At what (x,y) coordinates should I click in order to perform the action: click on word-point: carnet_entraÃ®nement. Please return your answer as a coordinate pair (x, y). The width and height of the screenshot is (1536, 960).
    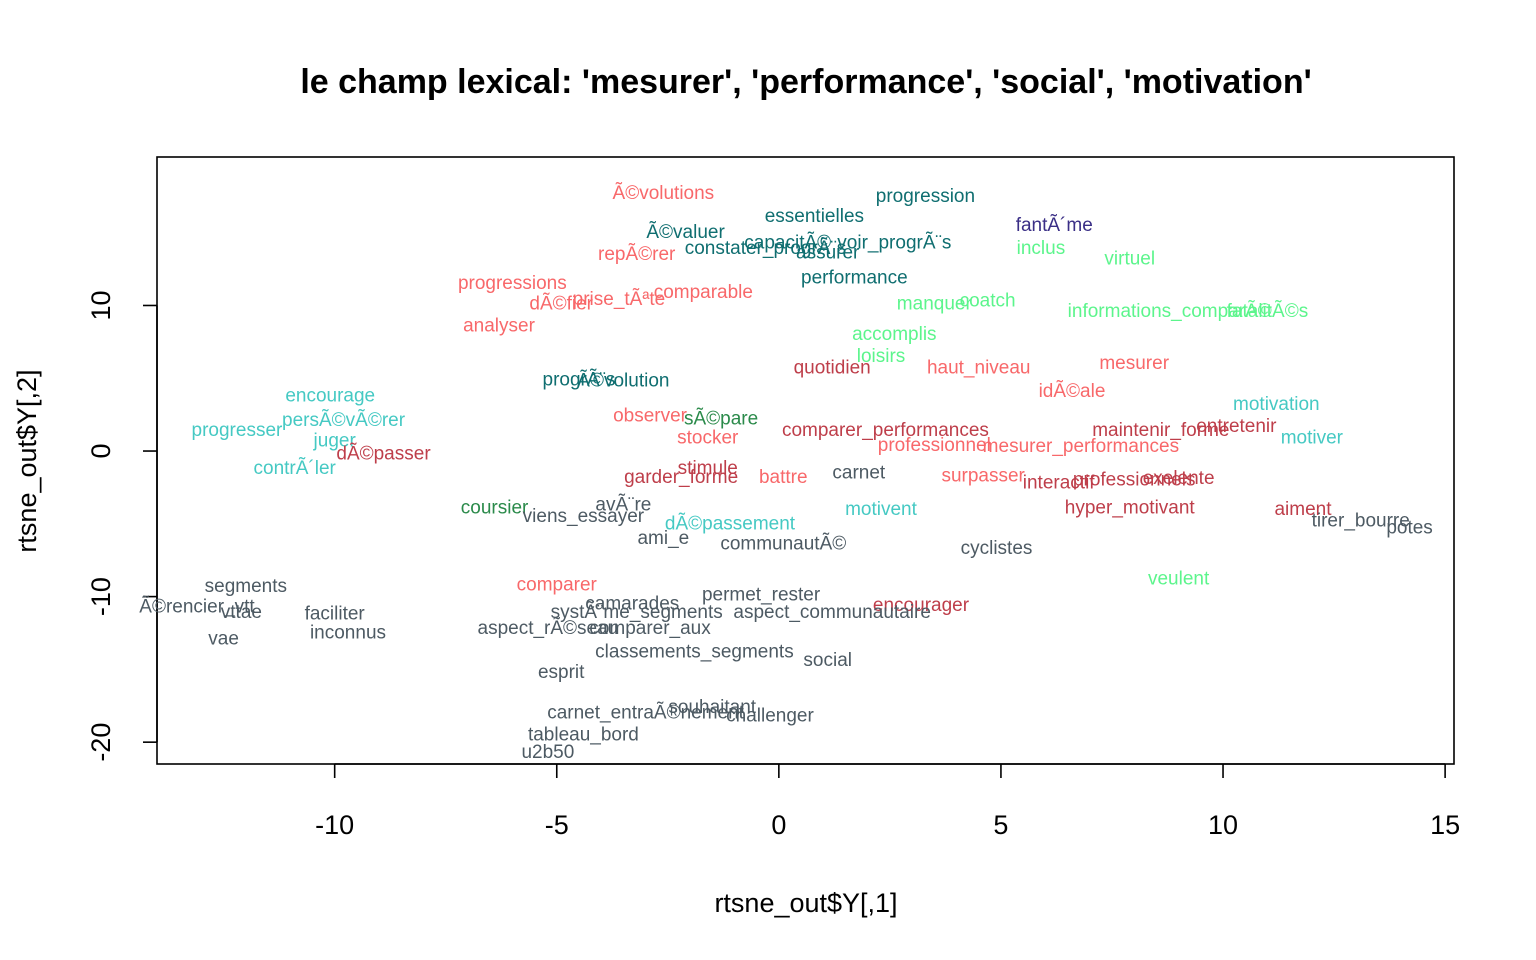
    Looking at the image, I should click on (645, 713).